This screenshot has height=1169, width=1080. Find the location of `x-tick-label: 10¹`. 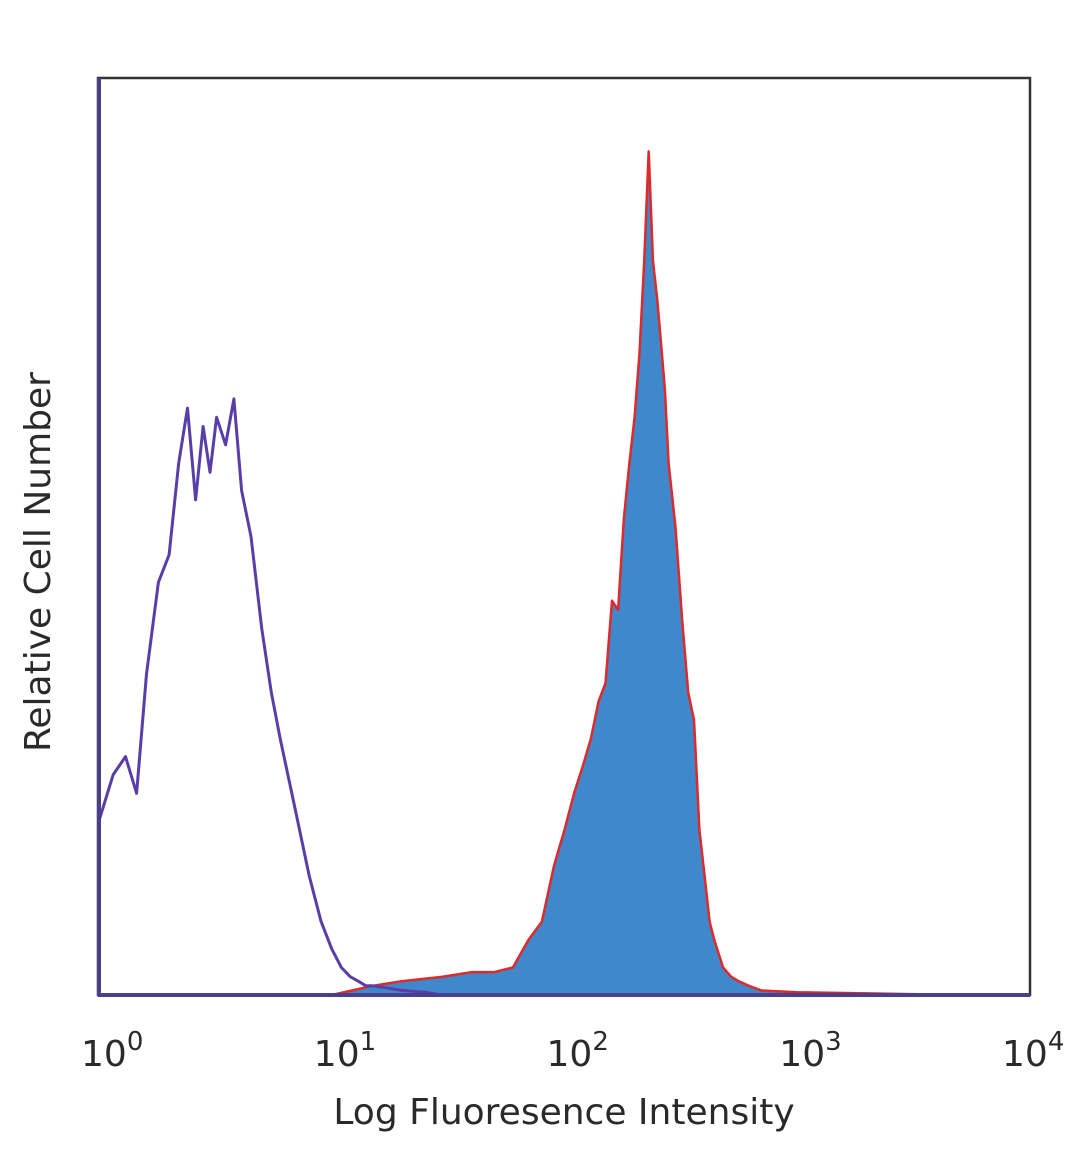

x-tick-label: 10¹ is located at coordinates (345, 1051).